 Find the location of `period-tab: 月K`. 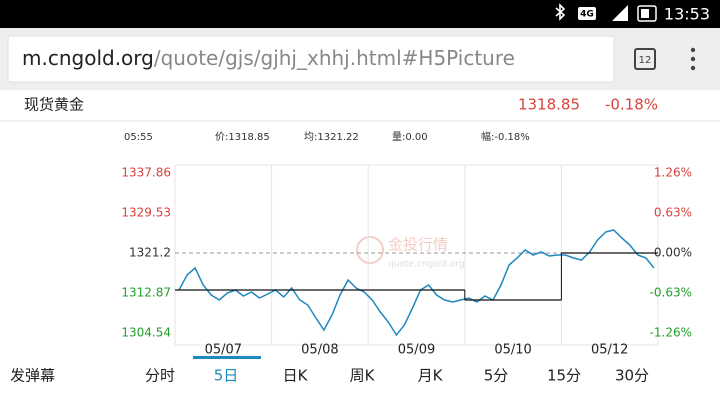

period-tab: 月K is located at coordinates (431, 376).